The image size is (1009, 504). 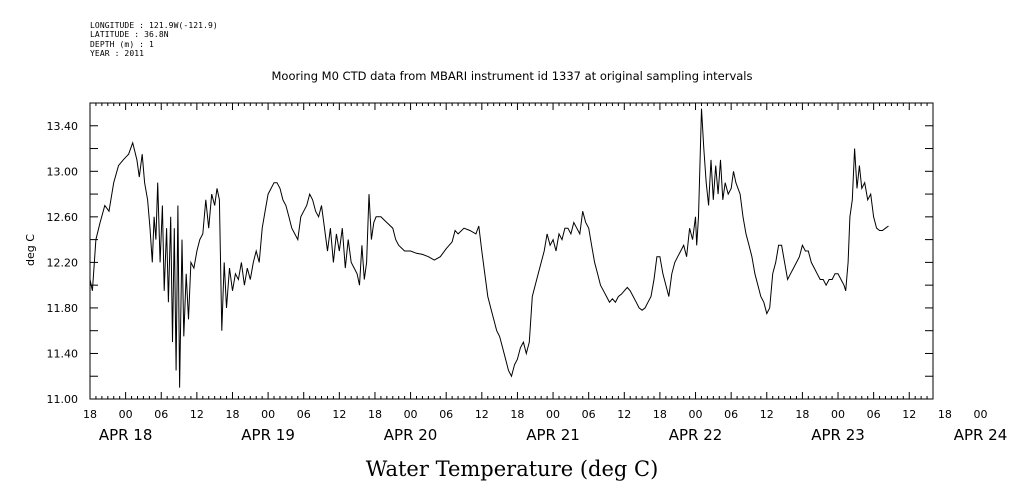 I want to click on x-date-label: APR 18, so click(x=126, y=435).